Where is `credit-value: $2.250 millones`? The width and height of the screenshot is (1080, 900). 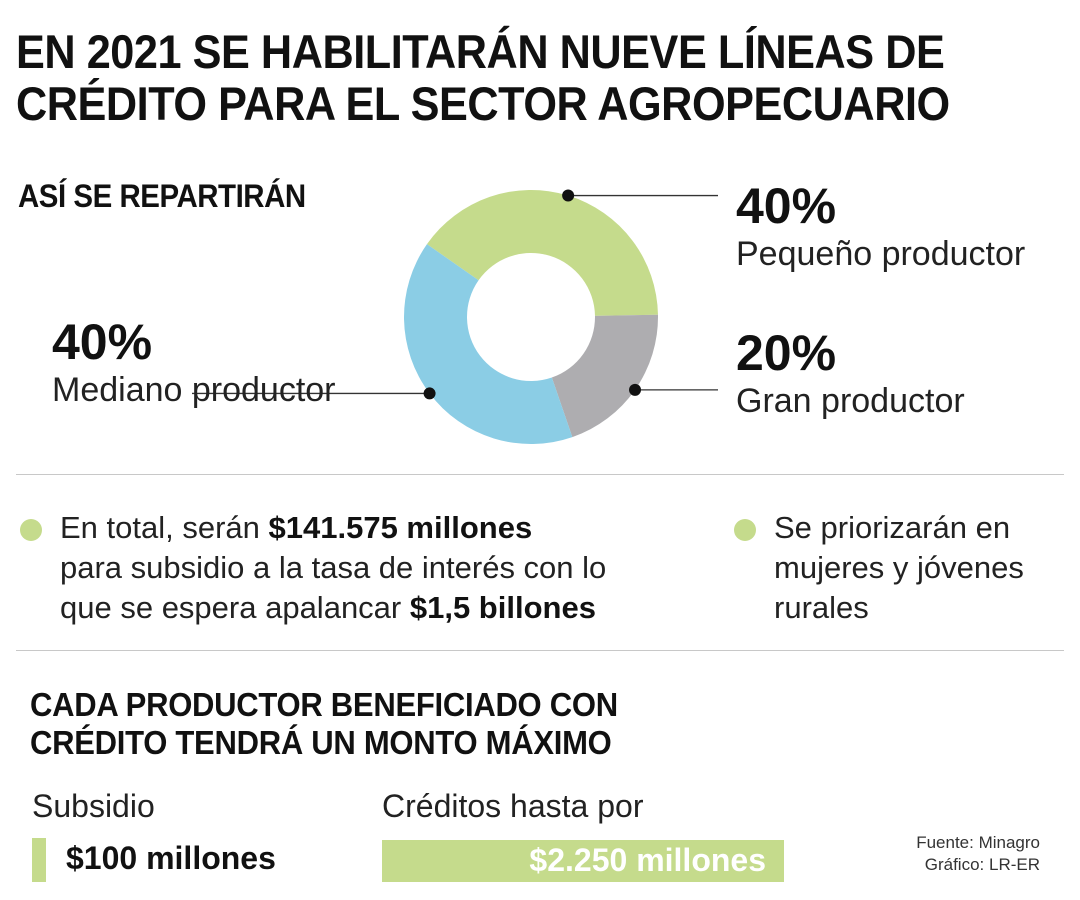 credit-value: $2.250 millones is located at coordinates (647, 860).